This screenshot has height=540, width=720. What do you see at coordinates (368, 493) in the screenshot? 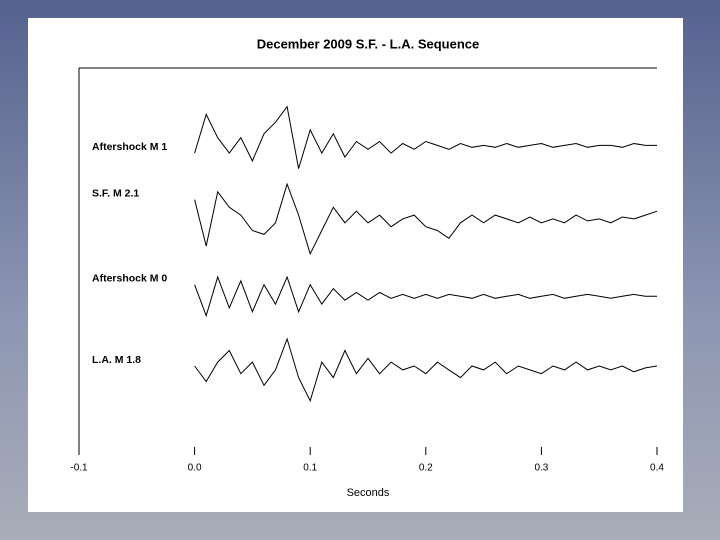
I see `x-axis-label: Seconds` at bounding box center [368, 493].